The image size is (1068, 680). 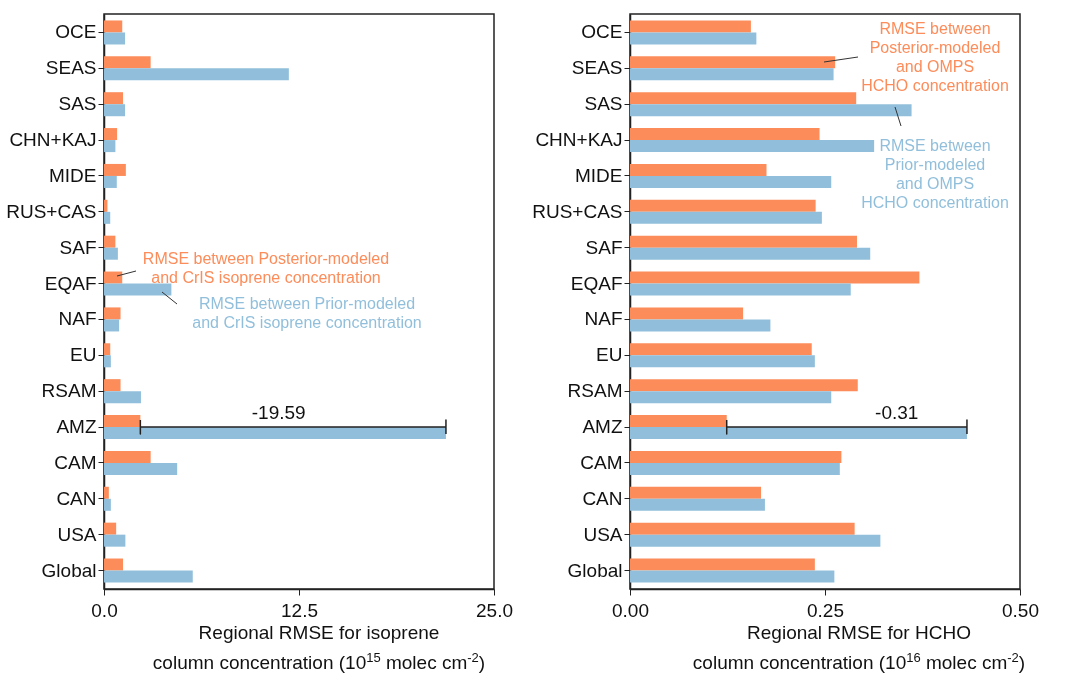 I want to click on x-tick-label: 0.0, so click(x=104, y=610).